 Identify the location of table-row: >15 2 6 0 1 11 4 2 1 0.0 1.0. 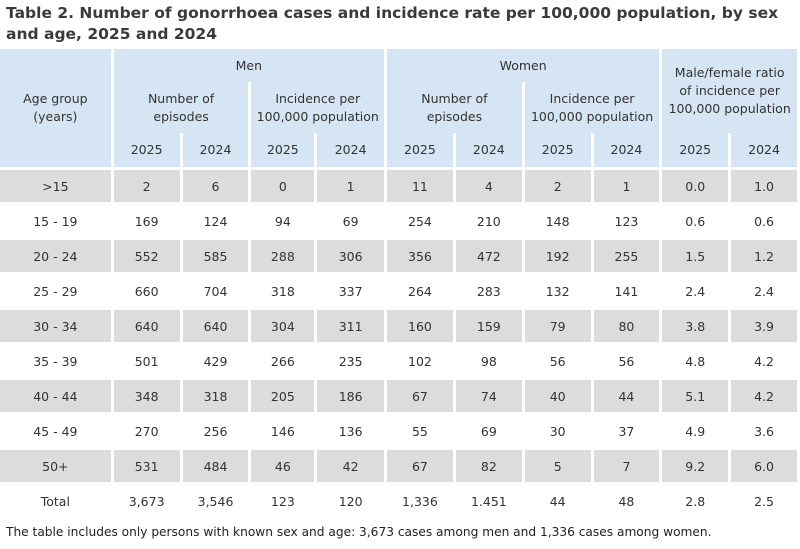
(398, 186).